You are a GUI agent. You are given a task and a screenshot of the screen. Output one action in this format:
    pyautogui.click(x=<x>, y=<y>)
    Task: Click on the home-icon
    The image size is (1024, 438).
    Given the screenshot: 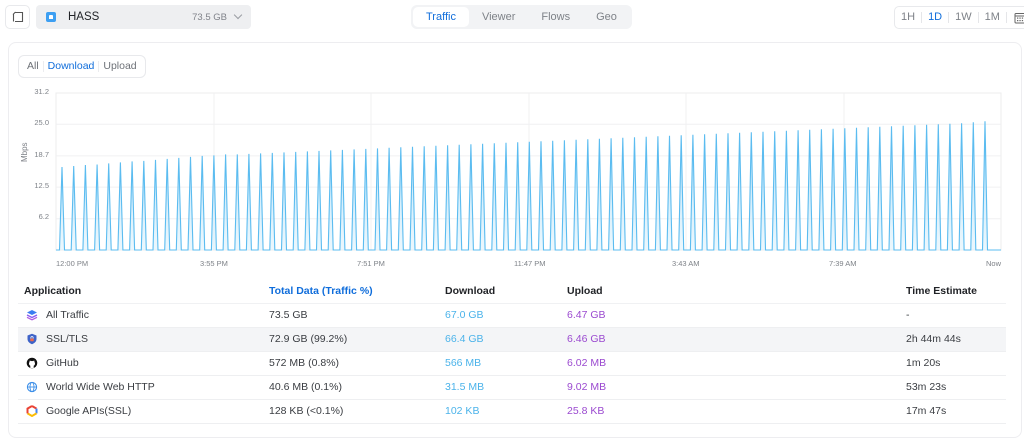 What is the action you would take?
    pyautogui.click(x=51, y=17)
    